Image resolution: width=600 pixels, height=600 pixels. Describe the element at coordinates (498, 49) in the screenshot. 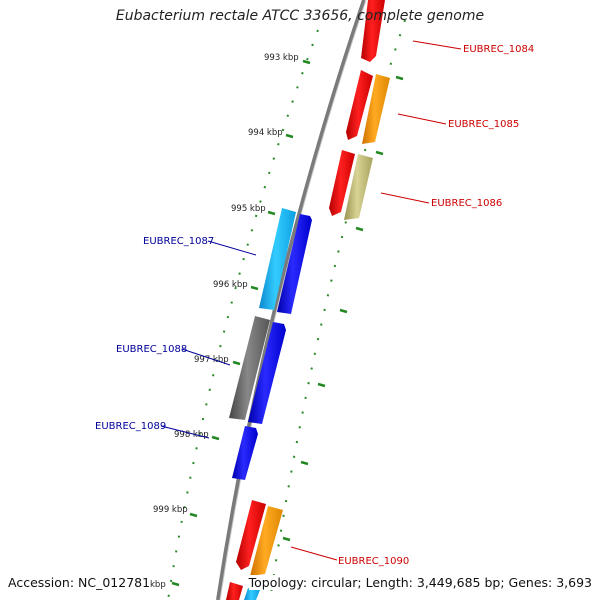

I see `gene-label-1084: EUBREC_1084` at that location.